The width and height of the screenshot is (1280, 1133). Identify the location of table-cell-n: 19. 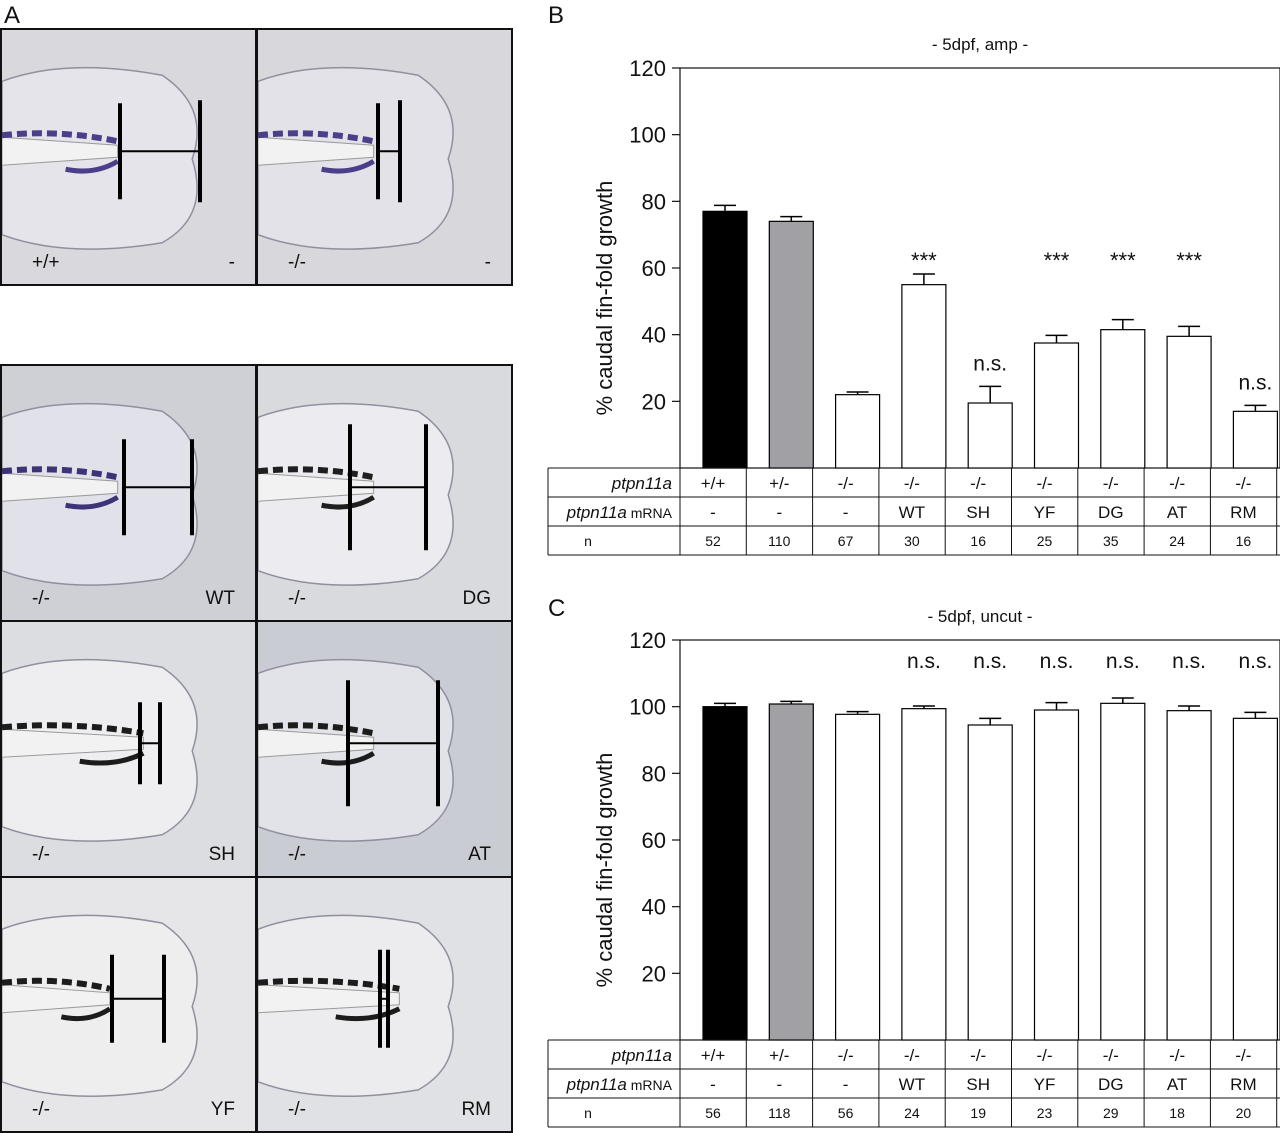
(978, 1113).